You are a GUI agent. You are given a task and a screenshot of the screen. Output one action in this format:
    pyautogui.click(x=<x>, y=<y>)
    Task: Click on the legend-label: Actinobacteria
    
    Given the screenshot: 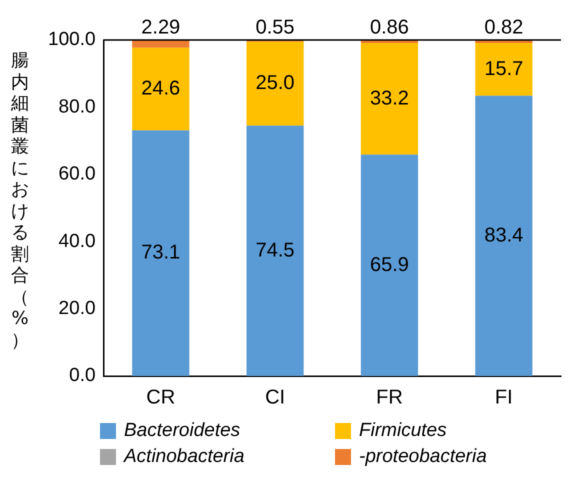 What is the action you would take?
    pyautogui.click(x=184, y=457)
    